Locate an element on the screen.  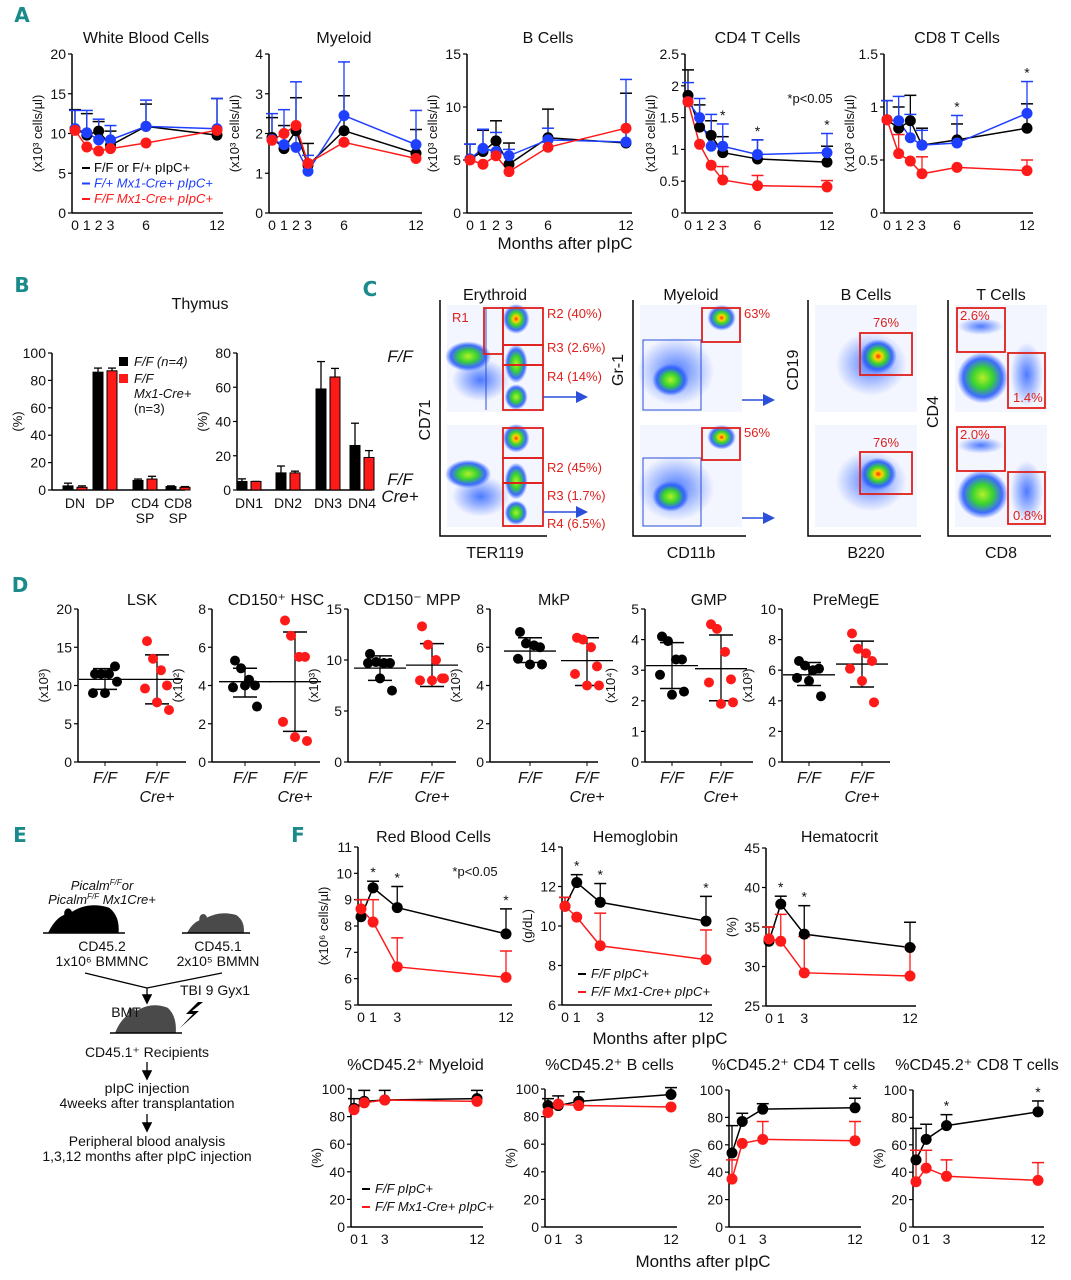
y-tick-label: 15 is located at coordinates (58, 94).